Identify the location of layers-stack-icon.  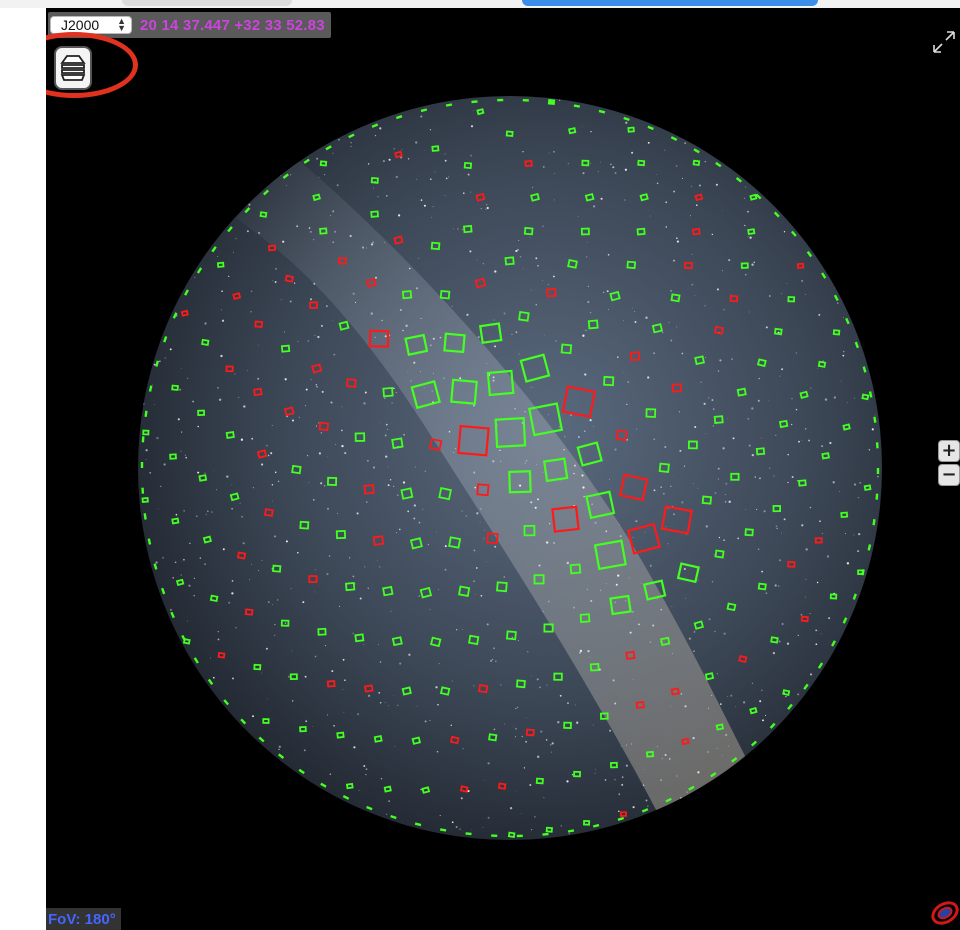
(73, 68).